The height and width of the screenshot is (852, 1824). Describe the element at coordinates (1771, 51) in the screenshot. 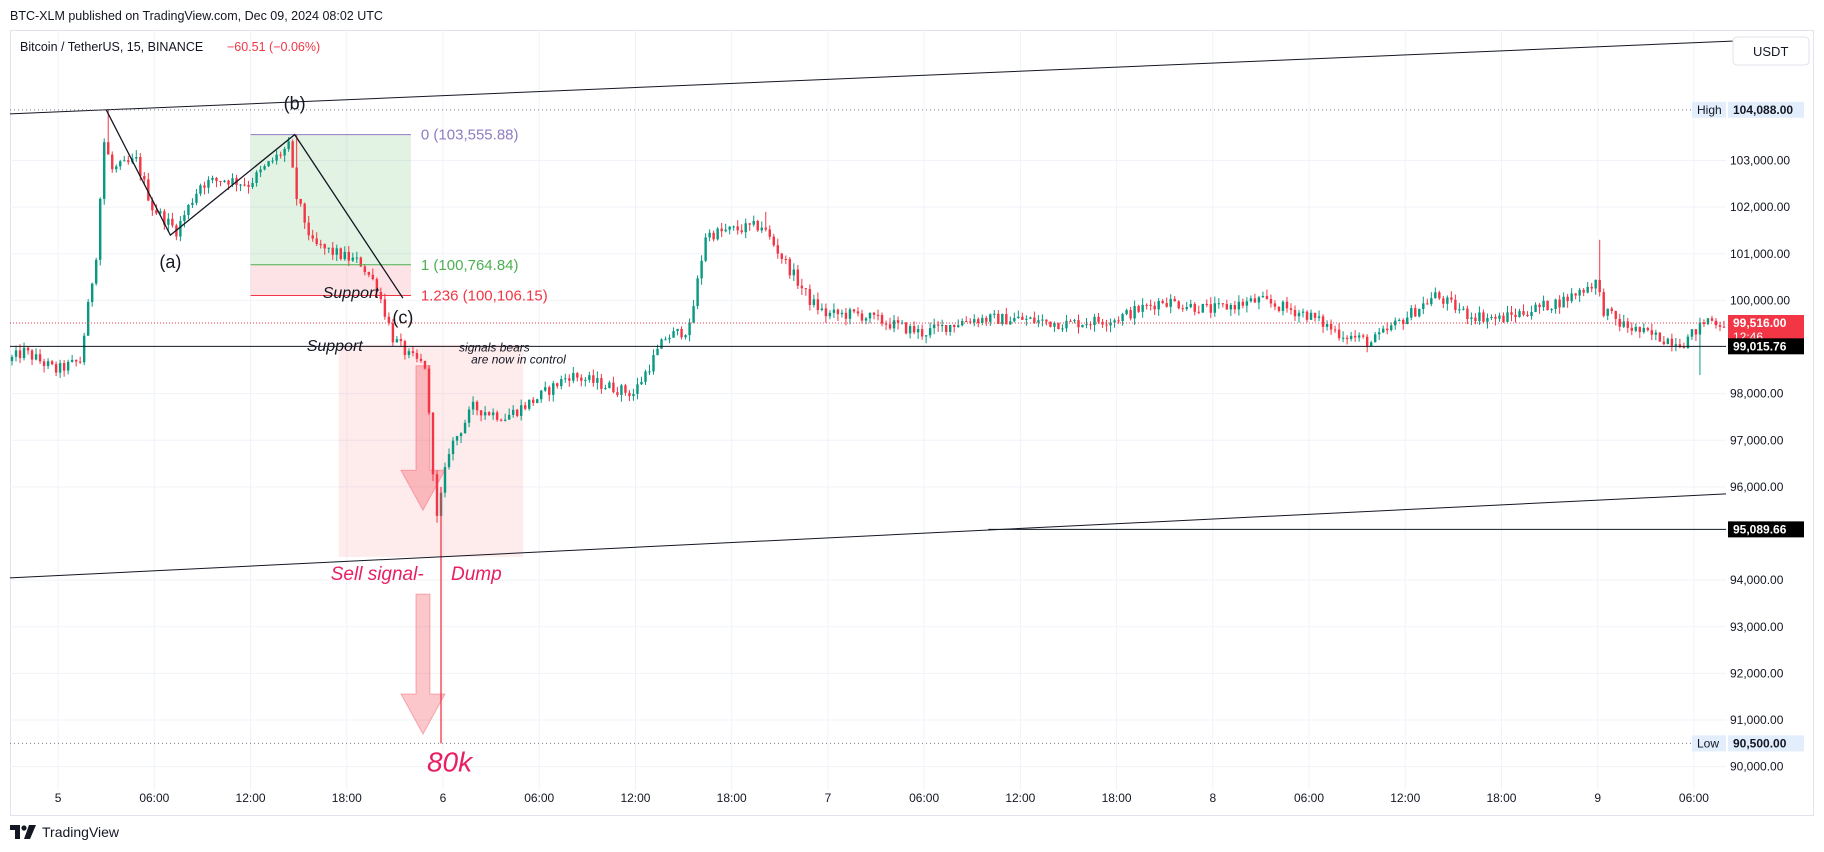

I see `currency-button: USDT` at that location.